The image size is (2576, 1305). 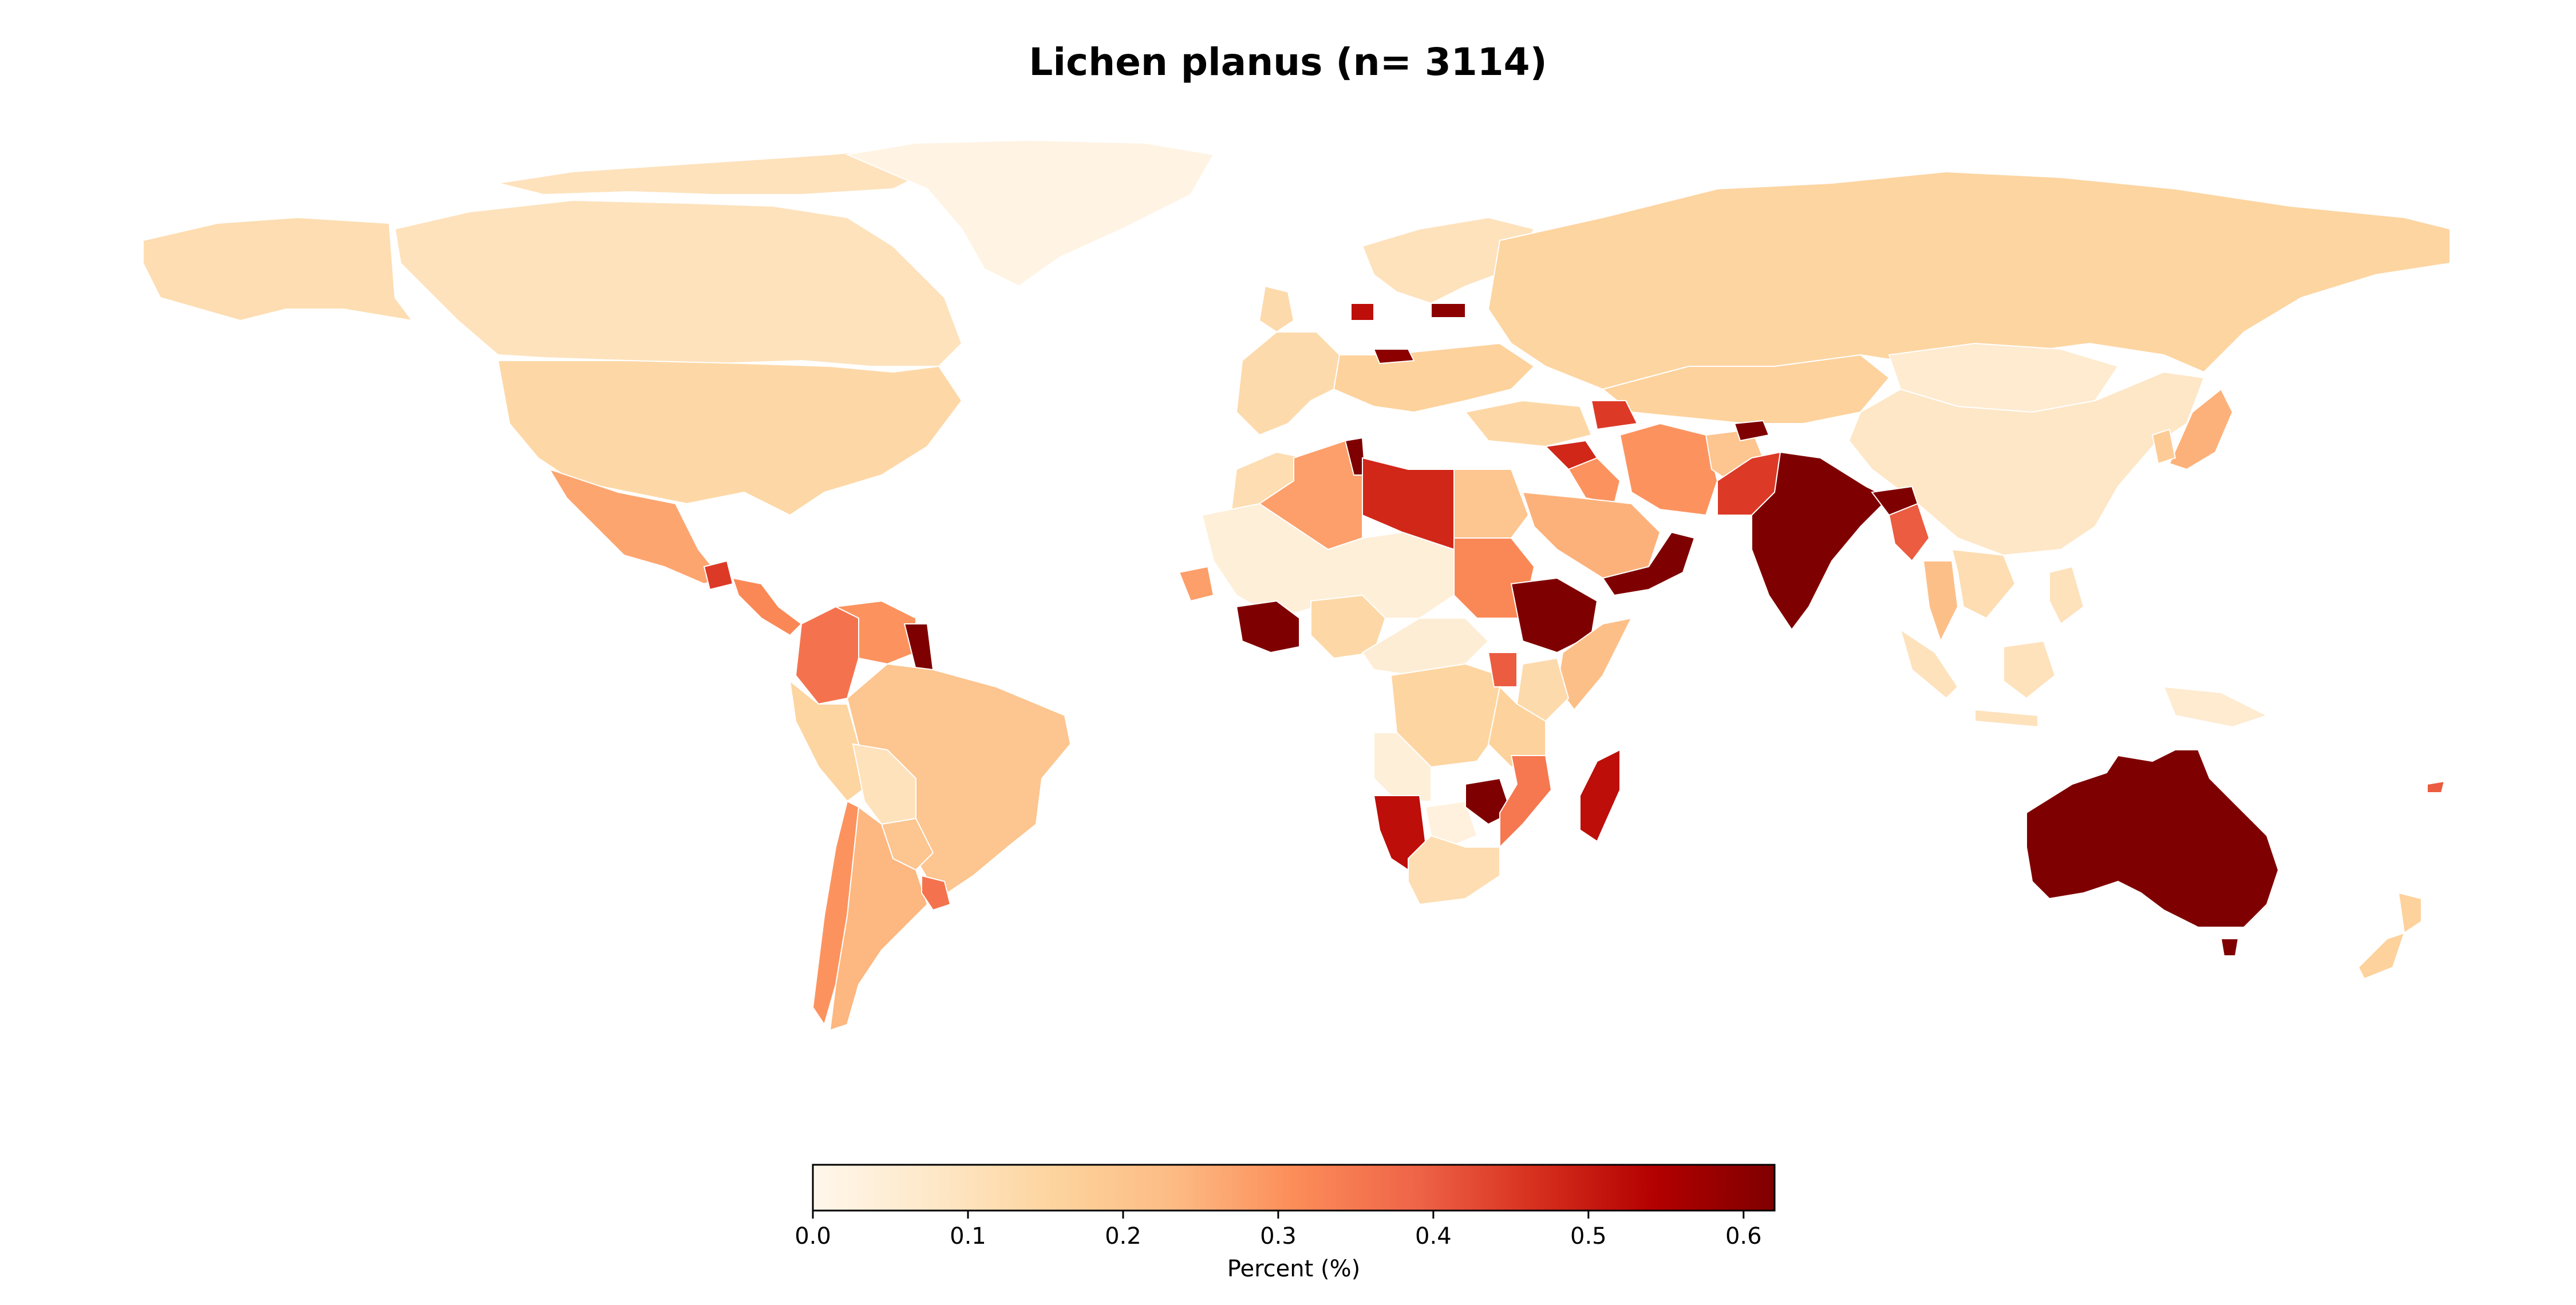 I want to click on colorbar-tick-label: 0.4, so click(x=1433, y=1236).